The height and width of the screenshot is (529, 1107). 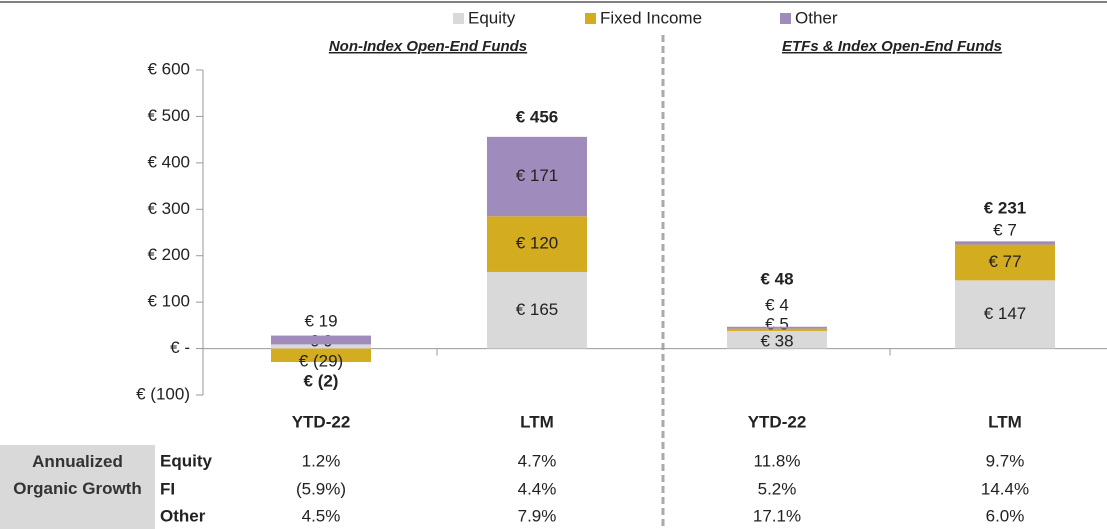 What do you see at coordinates (321, 360) in the screenshot?
I see `value-label: € (29)` at bounding box center [321, 360].